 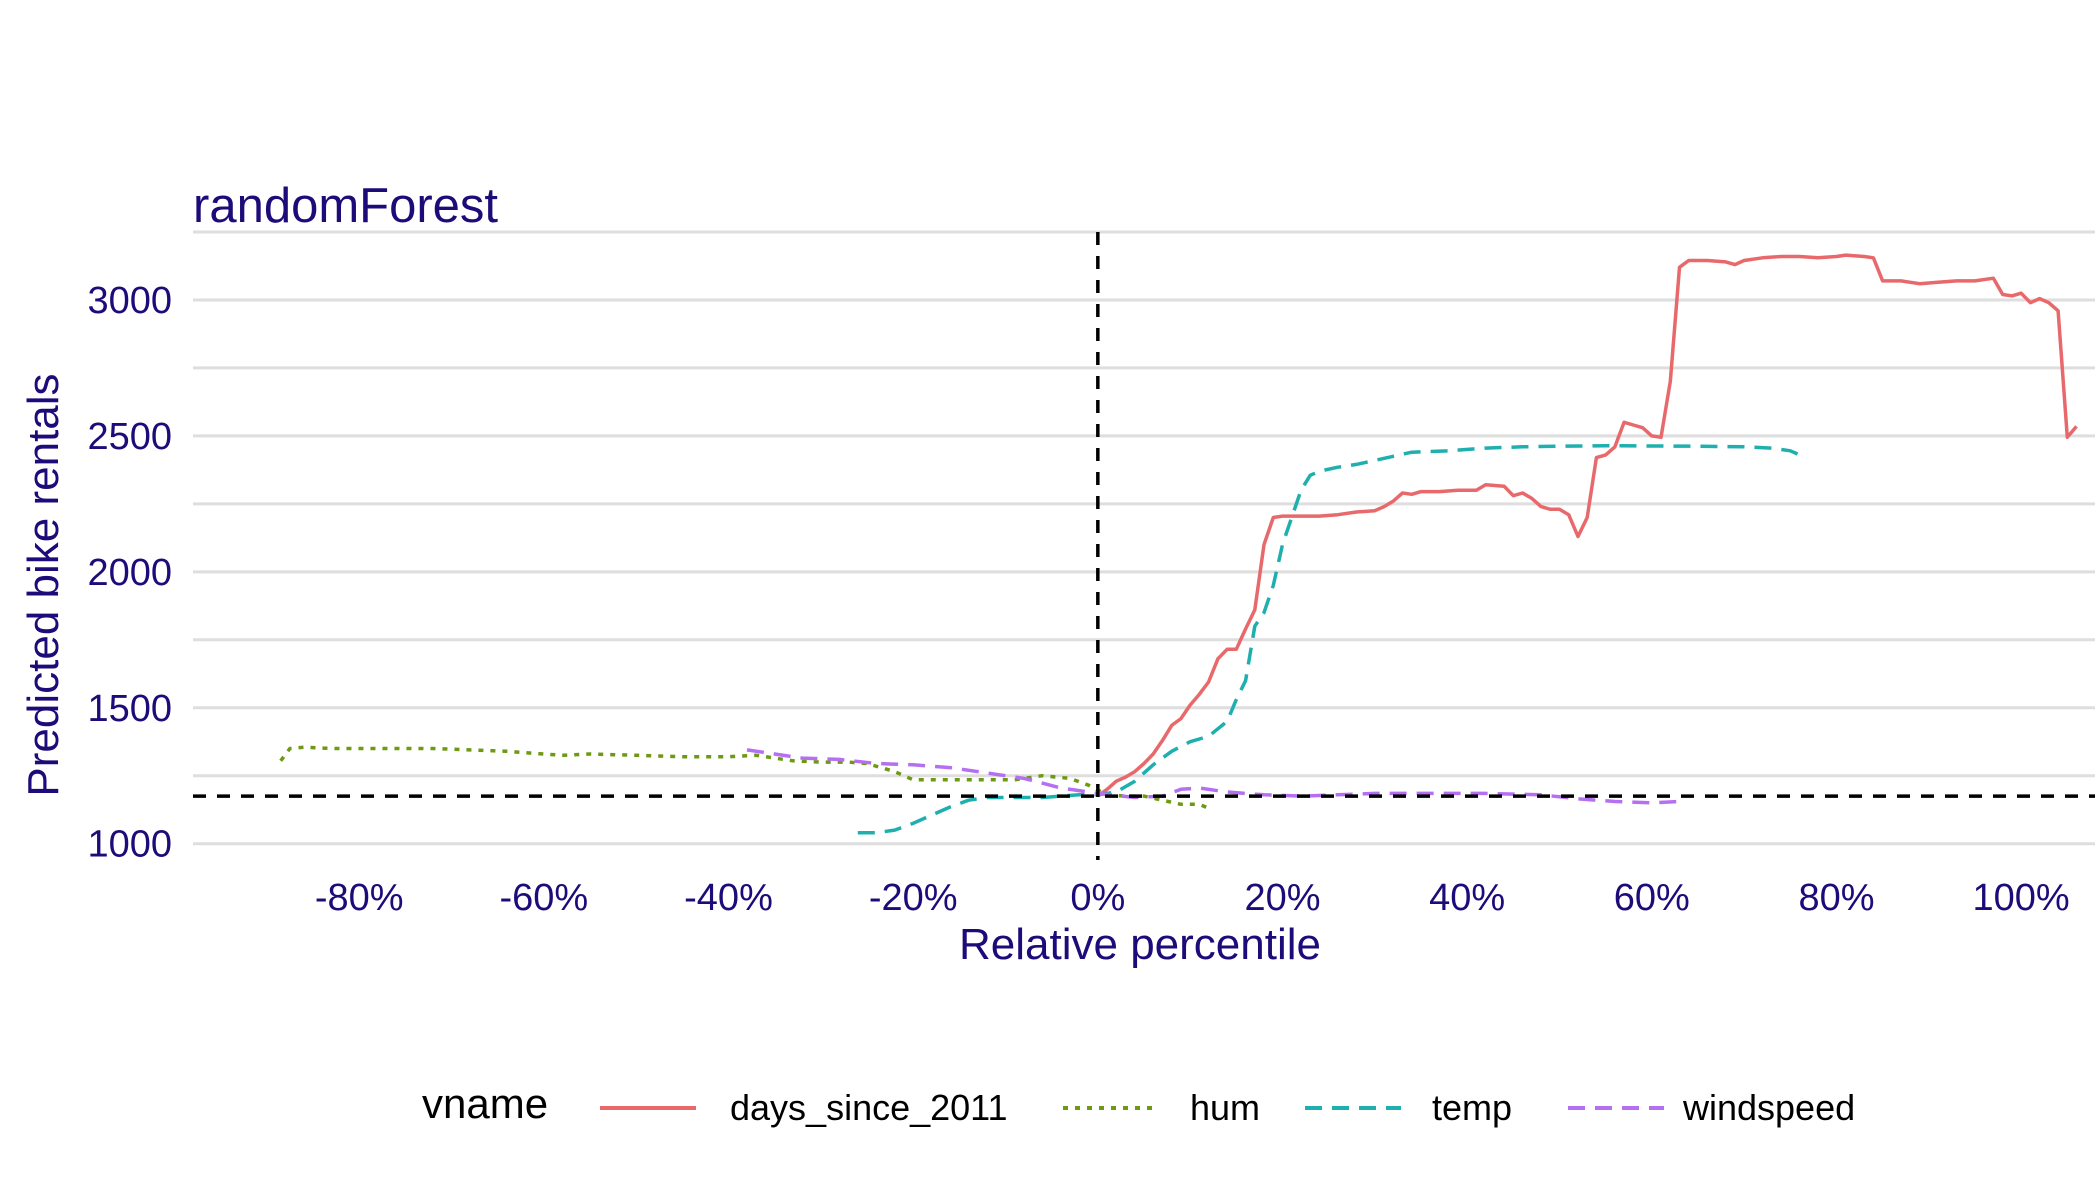 I want to click on x-tick-label: -40%, so click(x=728, y=898).